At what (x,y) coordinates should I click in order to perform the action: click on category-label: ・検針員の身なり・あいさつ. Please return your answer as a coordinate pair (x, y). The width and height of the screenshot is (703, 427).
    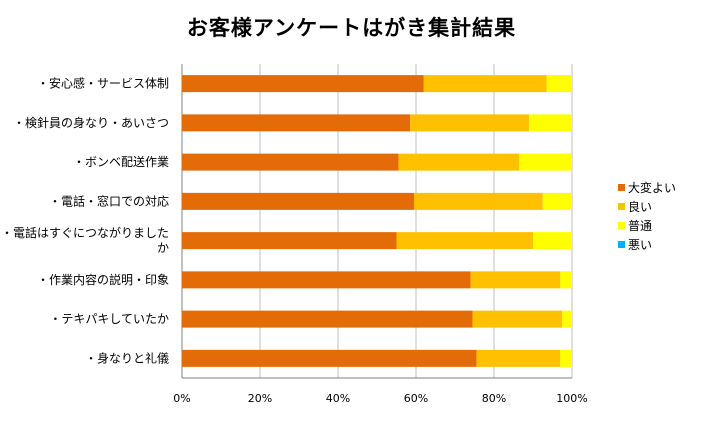
    Looking at the image, I should click on (91, 122).